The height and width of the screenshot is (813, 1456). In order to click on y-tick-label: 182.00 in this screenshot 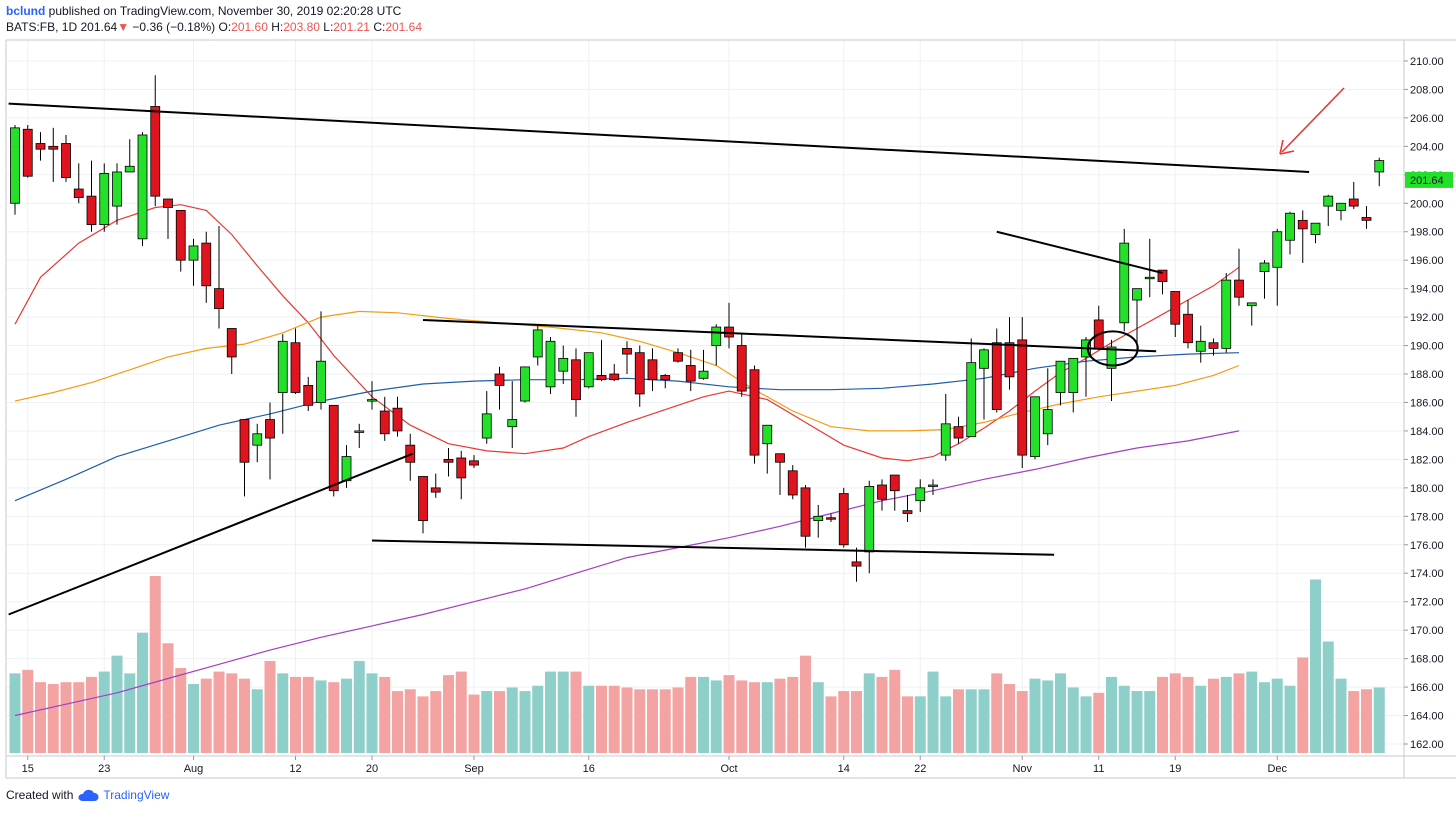, I will do `click(1427, 460)`.